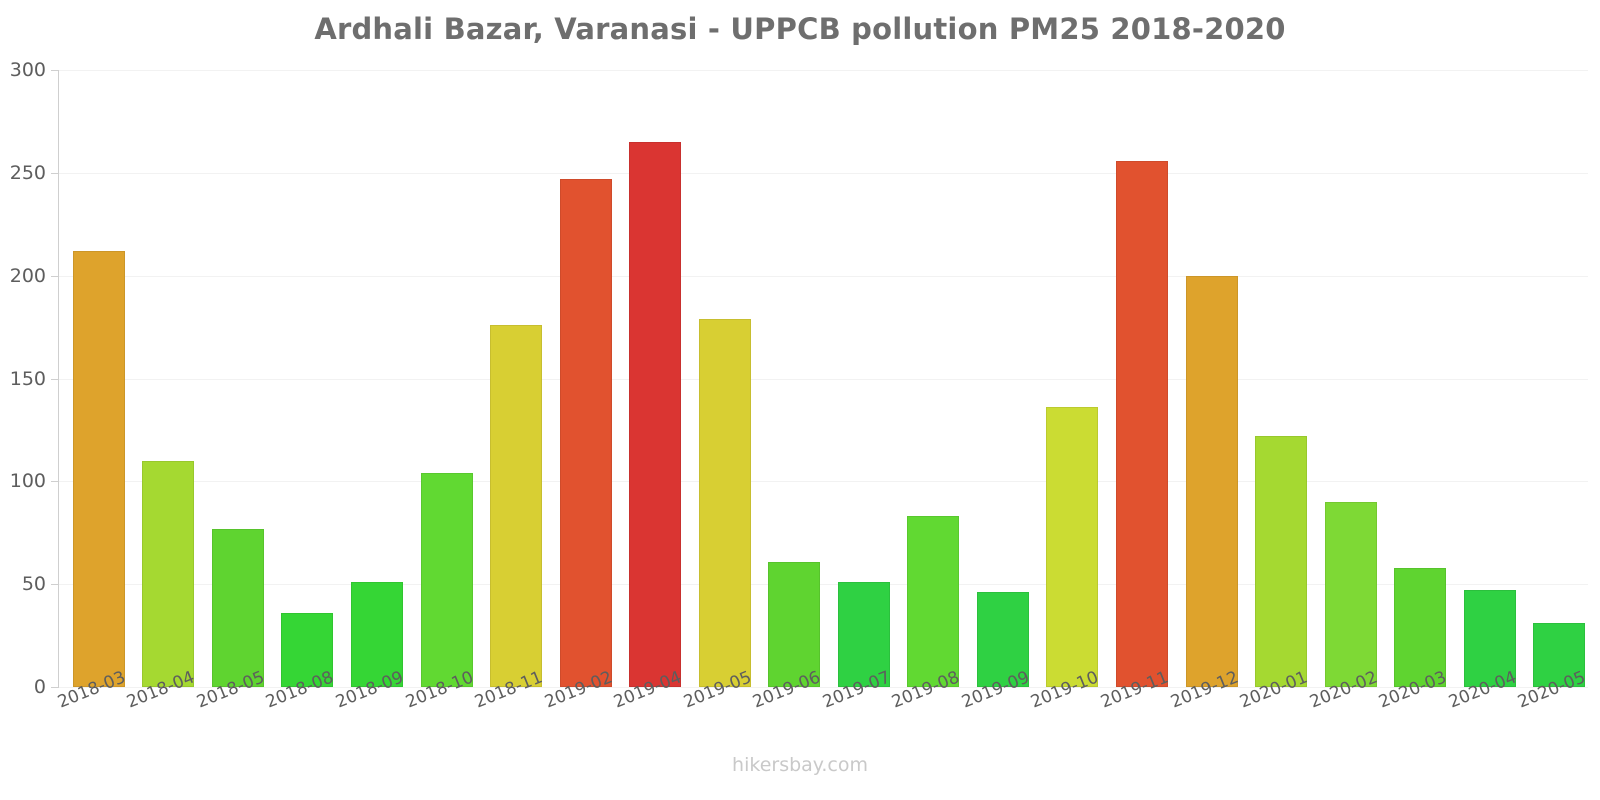 This screenshot has width=1600, height=800. I want to click on y-axis-tick-label: 100, so click(27, 481).